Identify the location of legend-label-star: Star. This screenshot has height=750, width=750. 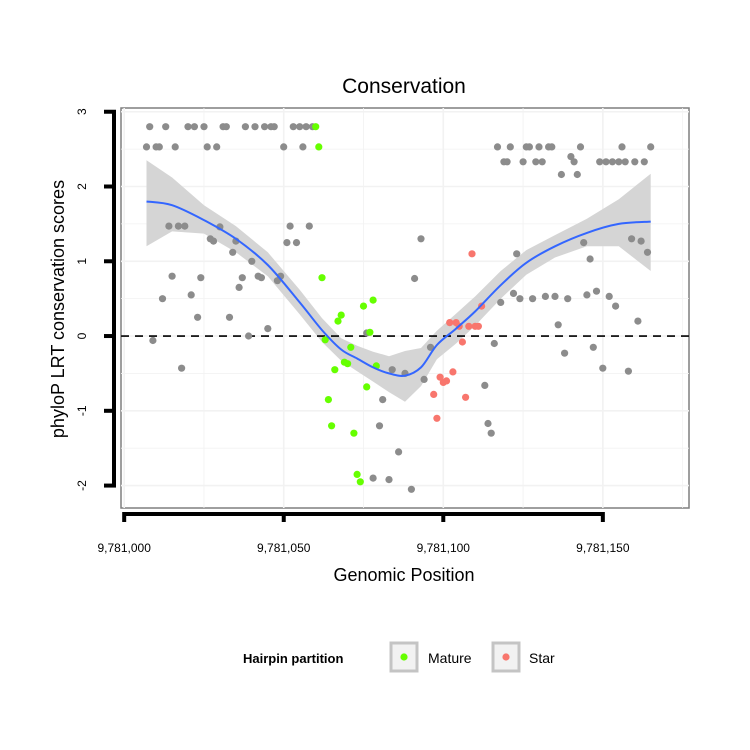
(542, 658).